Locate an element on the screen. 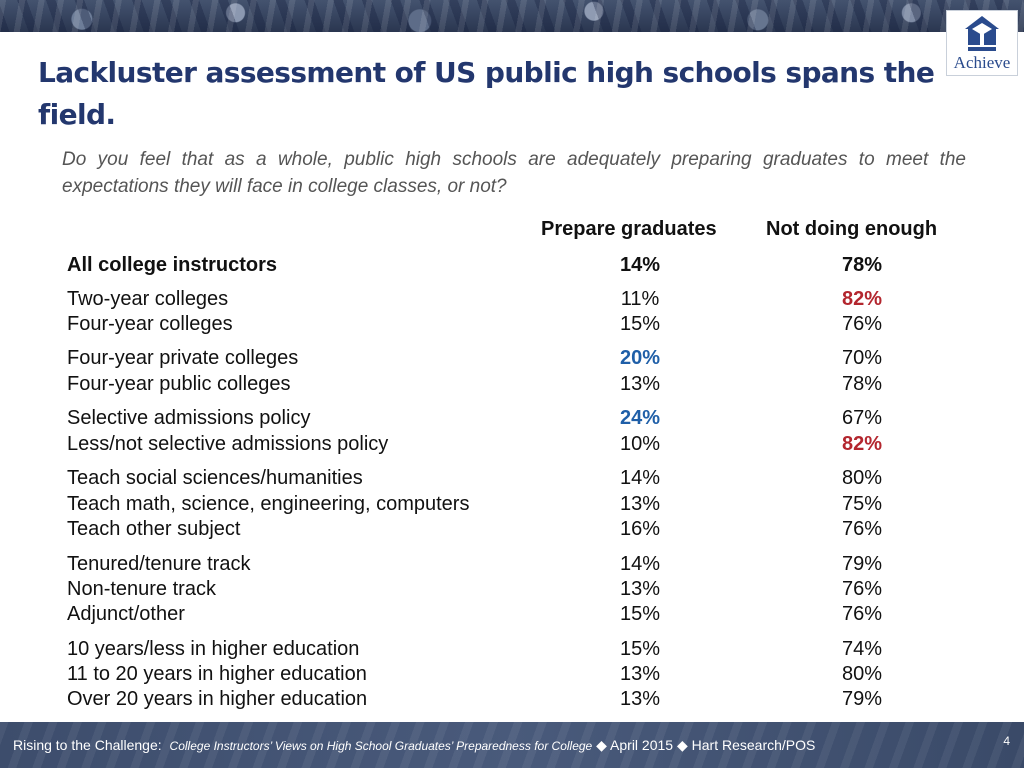  row-label: All college instructors is located at coordinates (172, 265).